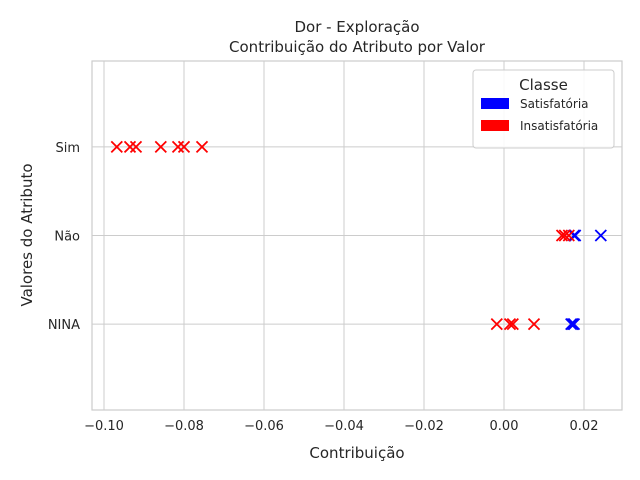 The height and width of the screenshot is (480, 640). I want to click on x-tick-label: −0.04, so click(344, 426).